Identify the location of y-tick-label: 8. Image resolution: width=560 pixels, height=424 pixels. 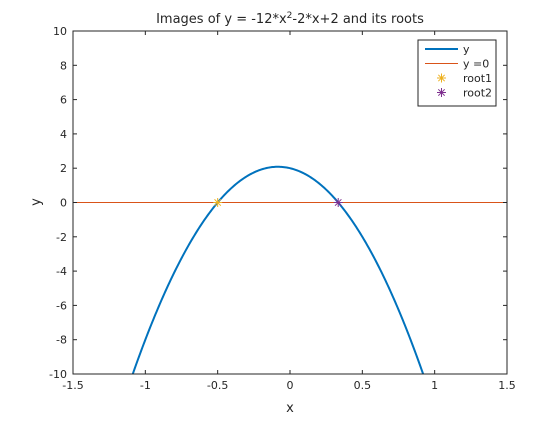
(63, 65).